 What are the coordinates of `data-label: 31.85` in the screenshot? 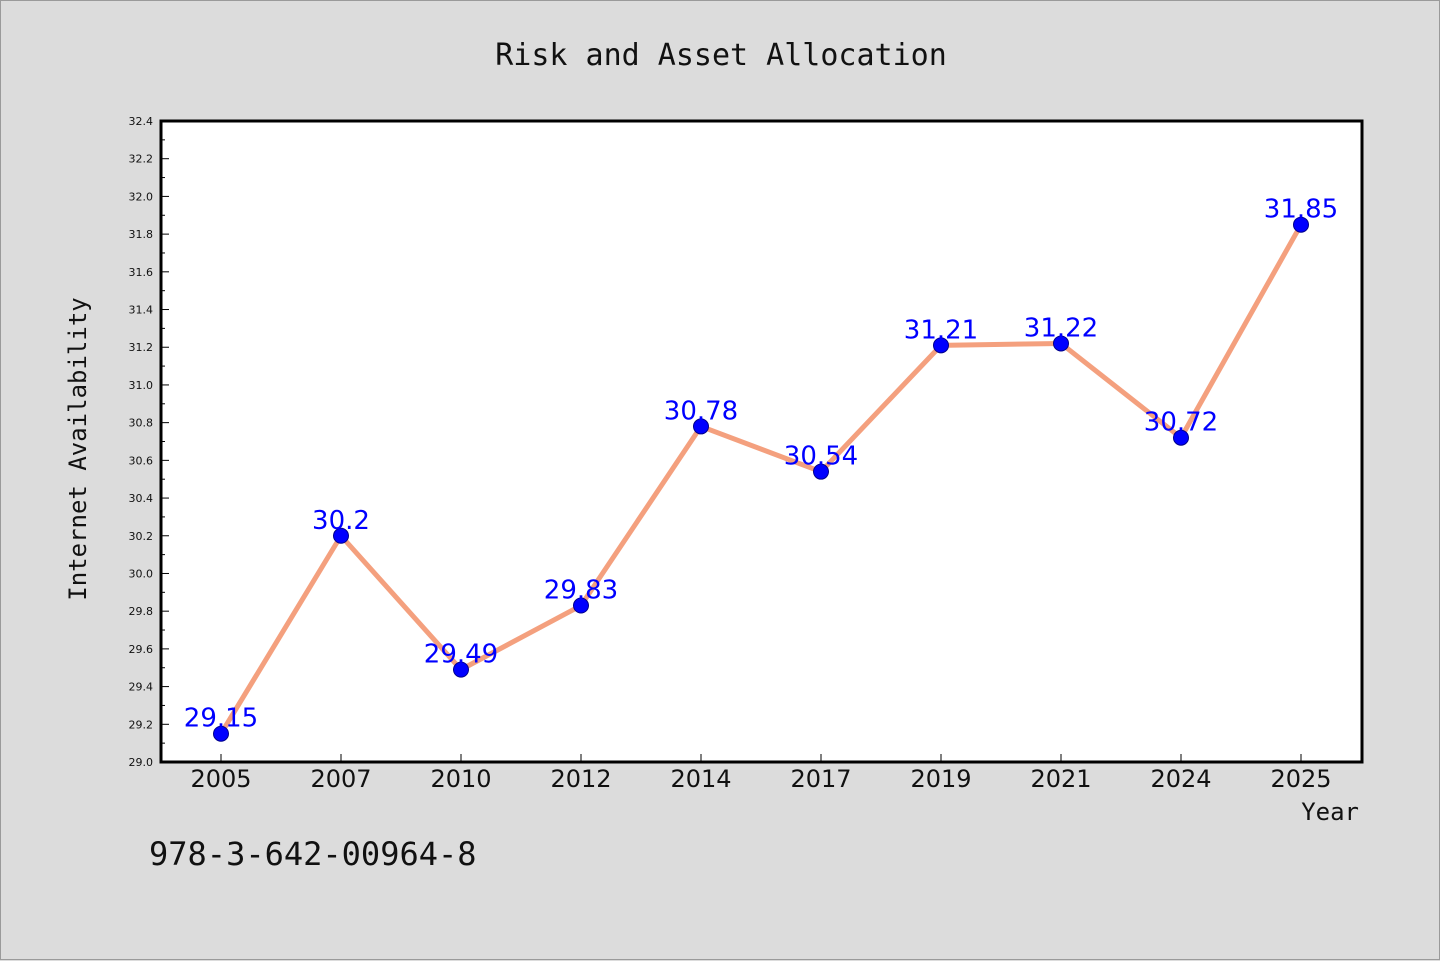 It's located at (1301, 210).